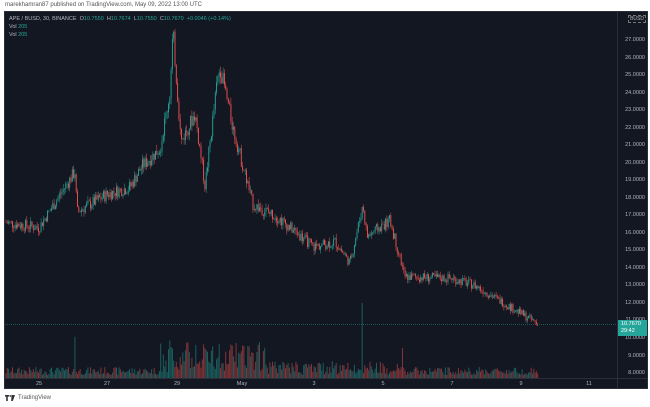 The image size is (650, 407). I want to click on price-tick-label: 26.0000, so click(635, 57).